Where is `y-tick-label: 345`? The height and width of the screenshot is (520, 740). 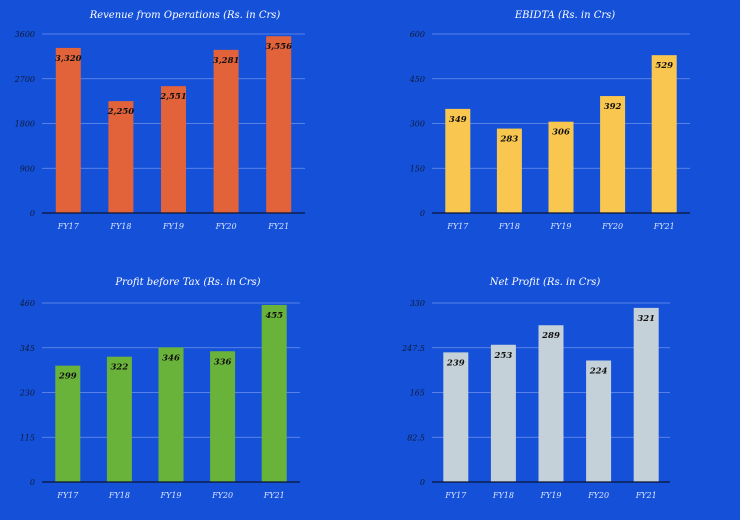
y-tick-label: 345 is located at coordinates (27, 348).